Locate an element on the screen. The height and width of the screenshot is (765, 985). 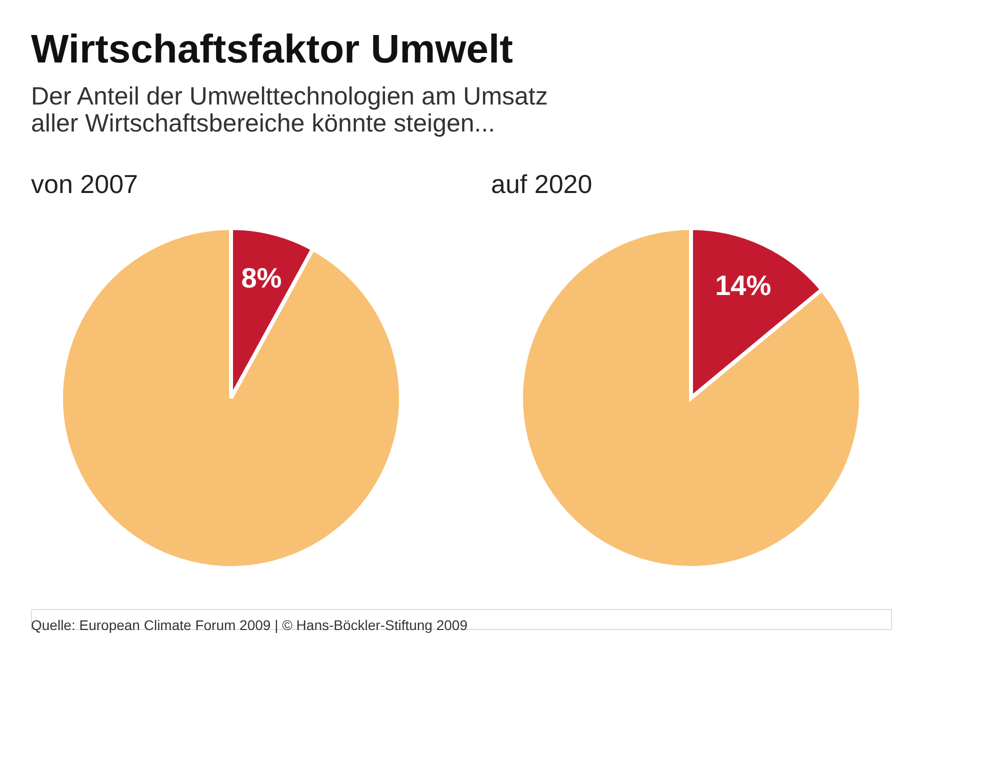
data-label: 8% is located at coordinates (261, 278).